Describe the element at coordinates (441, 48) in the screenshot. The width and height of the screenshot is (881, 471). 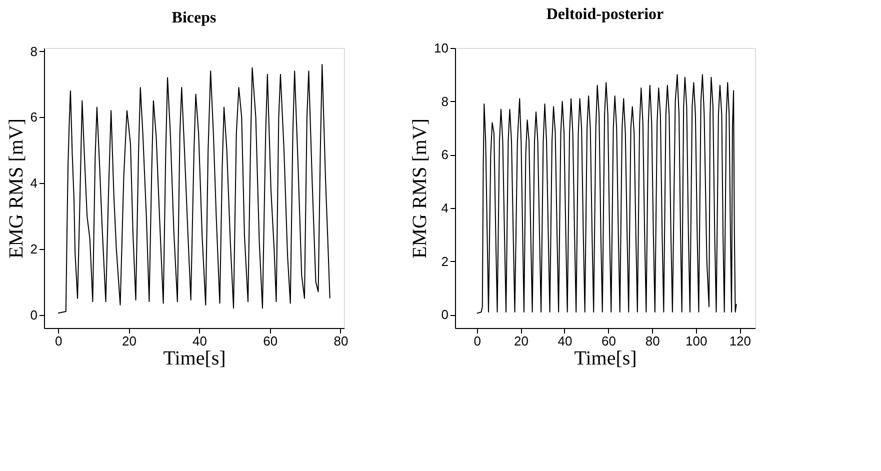
I see `y-tick-label: 10` at that location.